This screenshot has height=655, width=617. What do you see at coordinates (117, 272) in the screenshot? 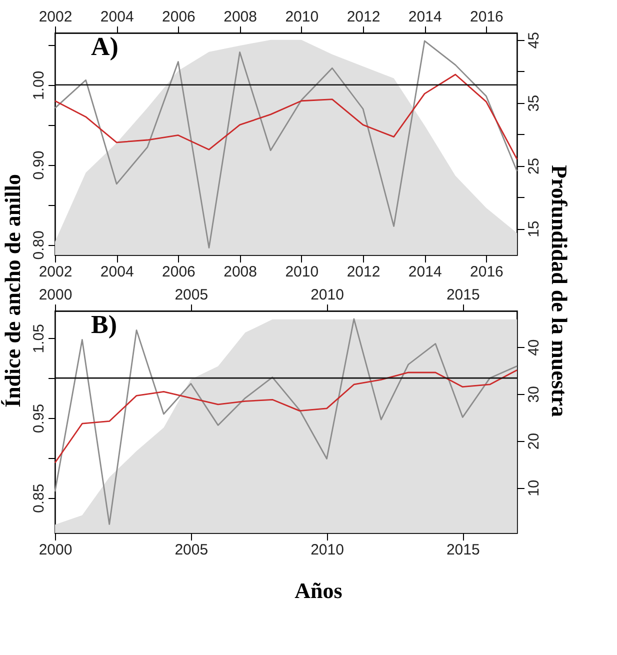
I see `x-tick-label: 2004` at bounding box center [117, 272].